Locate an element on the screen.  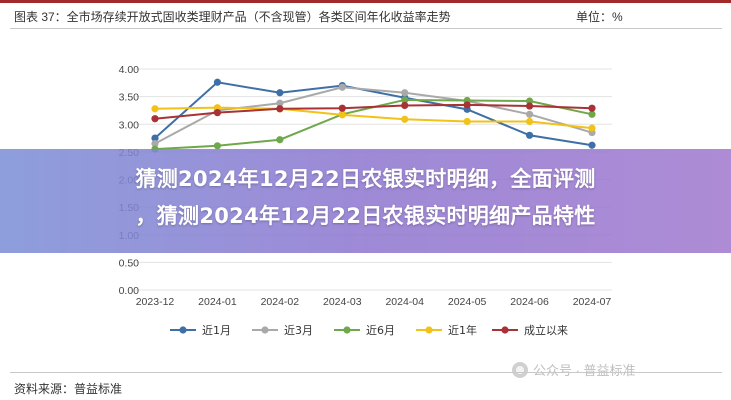
x-tick-label: 2024-07 is located at coordinates (592, 302).